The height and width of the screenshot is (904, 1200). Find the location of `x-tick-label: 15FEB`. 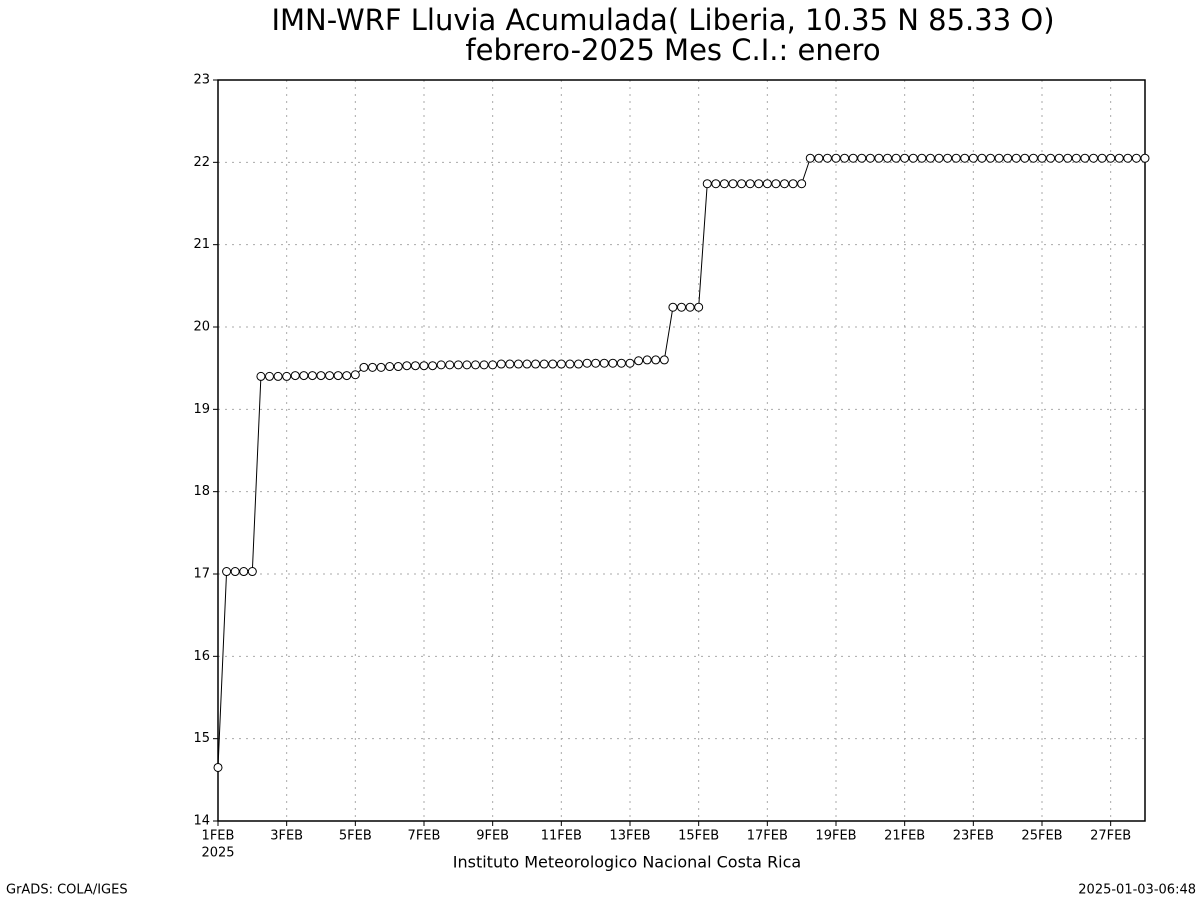

x-tick-label: 15FEB is located at coordinates (698, 836).